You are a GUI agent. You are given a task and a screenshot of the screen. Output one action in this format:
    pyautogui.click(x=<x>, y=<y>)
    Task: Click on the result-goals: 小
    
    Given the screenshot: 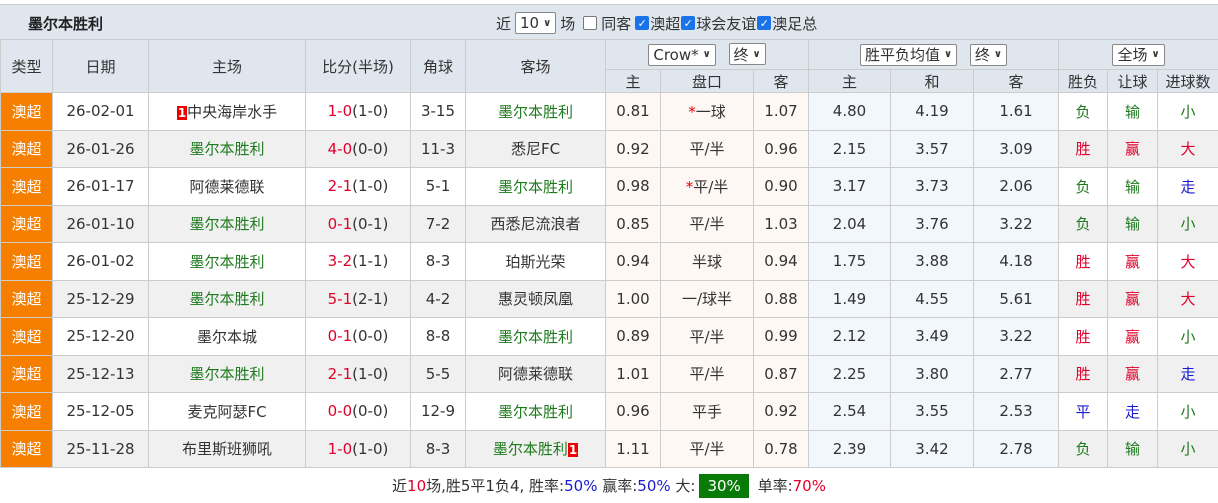 What is the action you would take?
    pyautogui.click(x=1188, y=449)
    